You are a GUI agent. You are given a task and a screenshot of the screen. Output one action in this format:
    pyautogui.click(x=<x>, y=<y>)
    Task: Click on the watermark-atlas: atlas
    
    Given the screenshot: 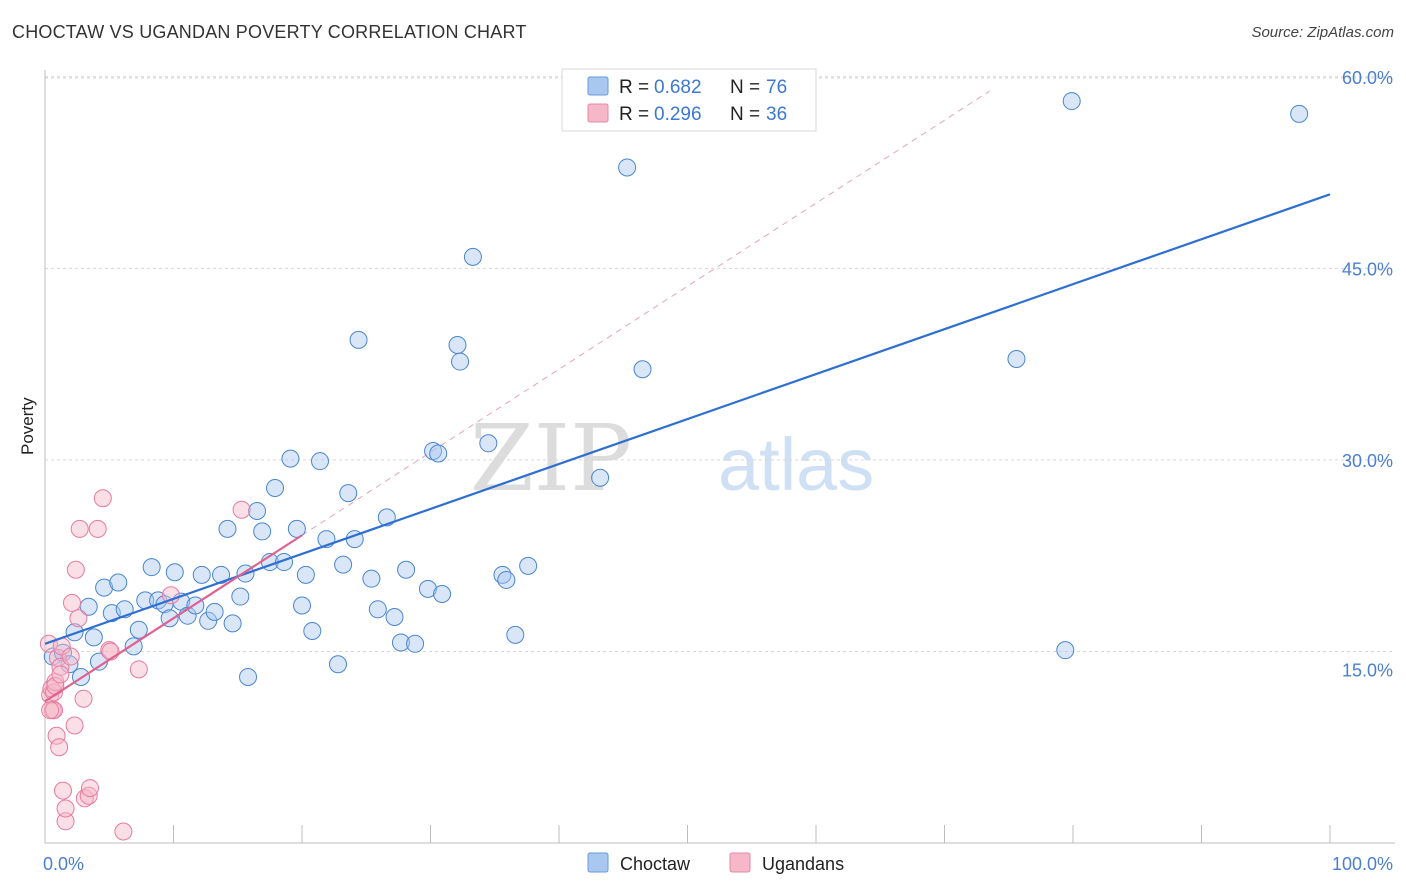 What is the action you would take?
    pyautogui.click(x=796, y=464)
    